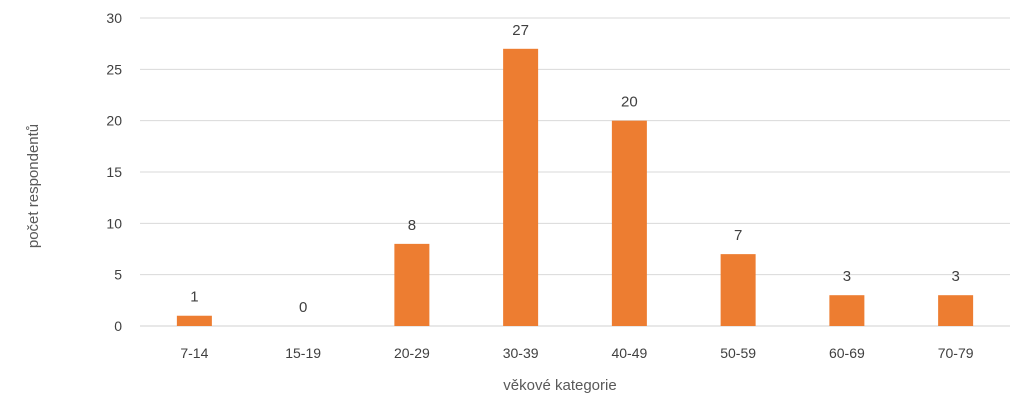 Image resolution: width=1012 pixels, height=397 pixels. Describe the element at coordinates (118, 326) in the screenshot. I see `y-tick-label: 0` at that location.